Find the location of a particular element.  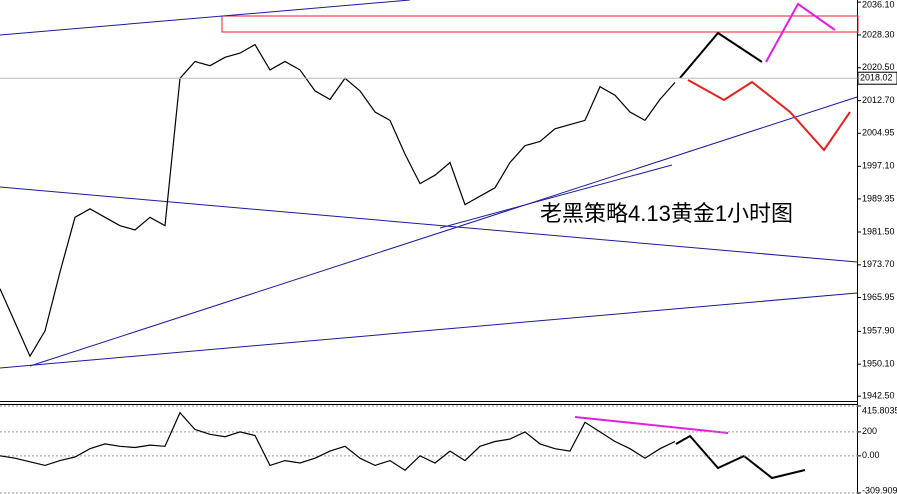

y-tick-label: 415.8035 is located at coordinates (879, 410).